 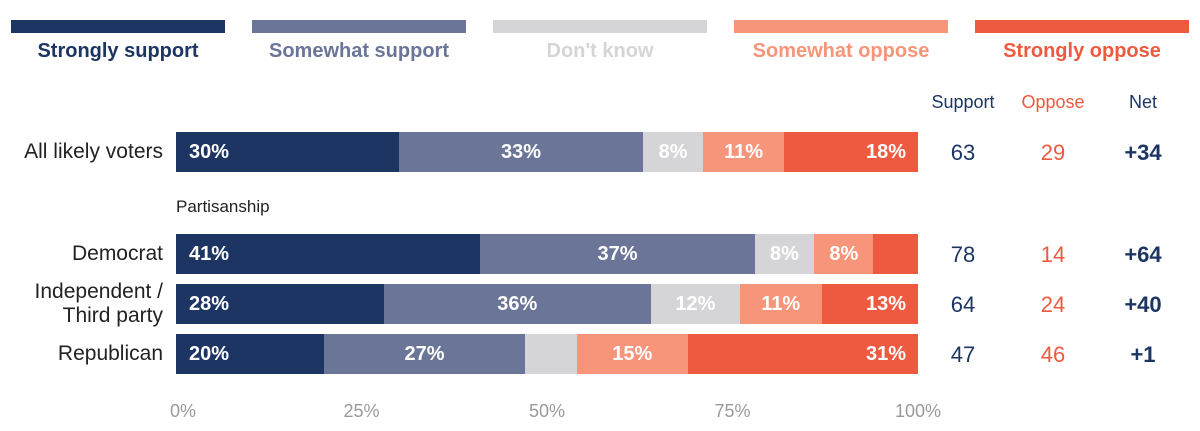 I want to click on bar-label: 20%, so click(x=209, y=354).